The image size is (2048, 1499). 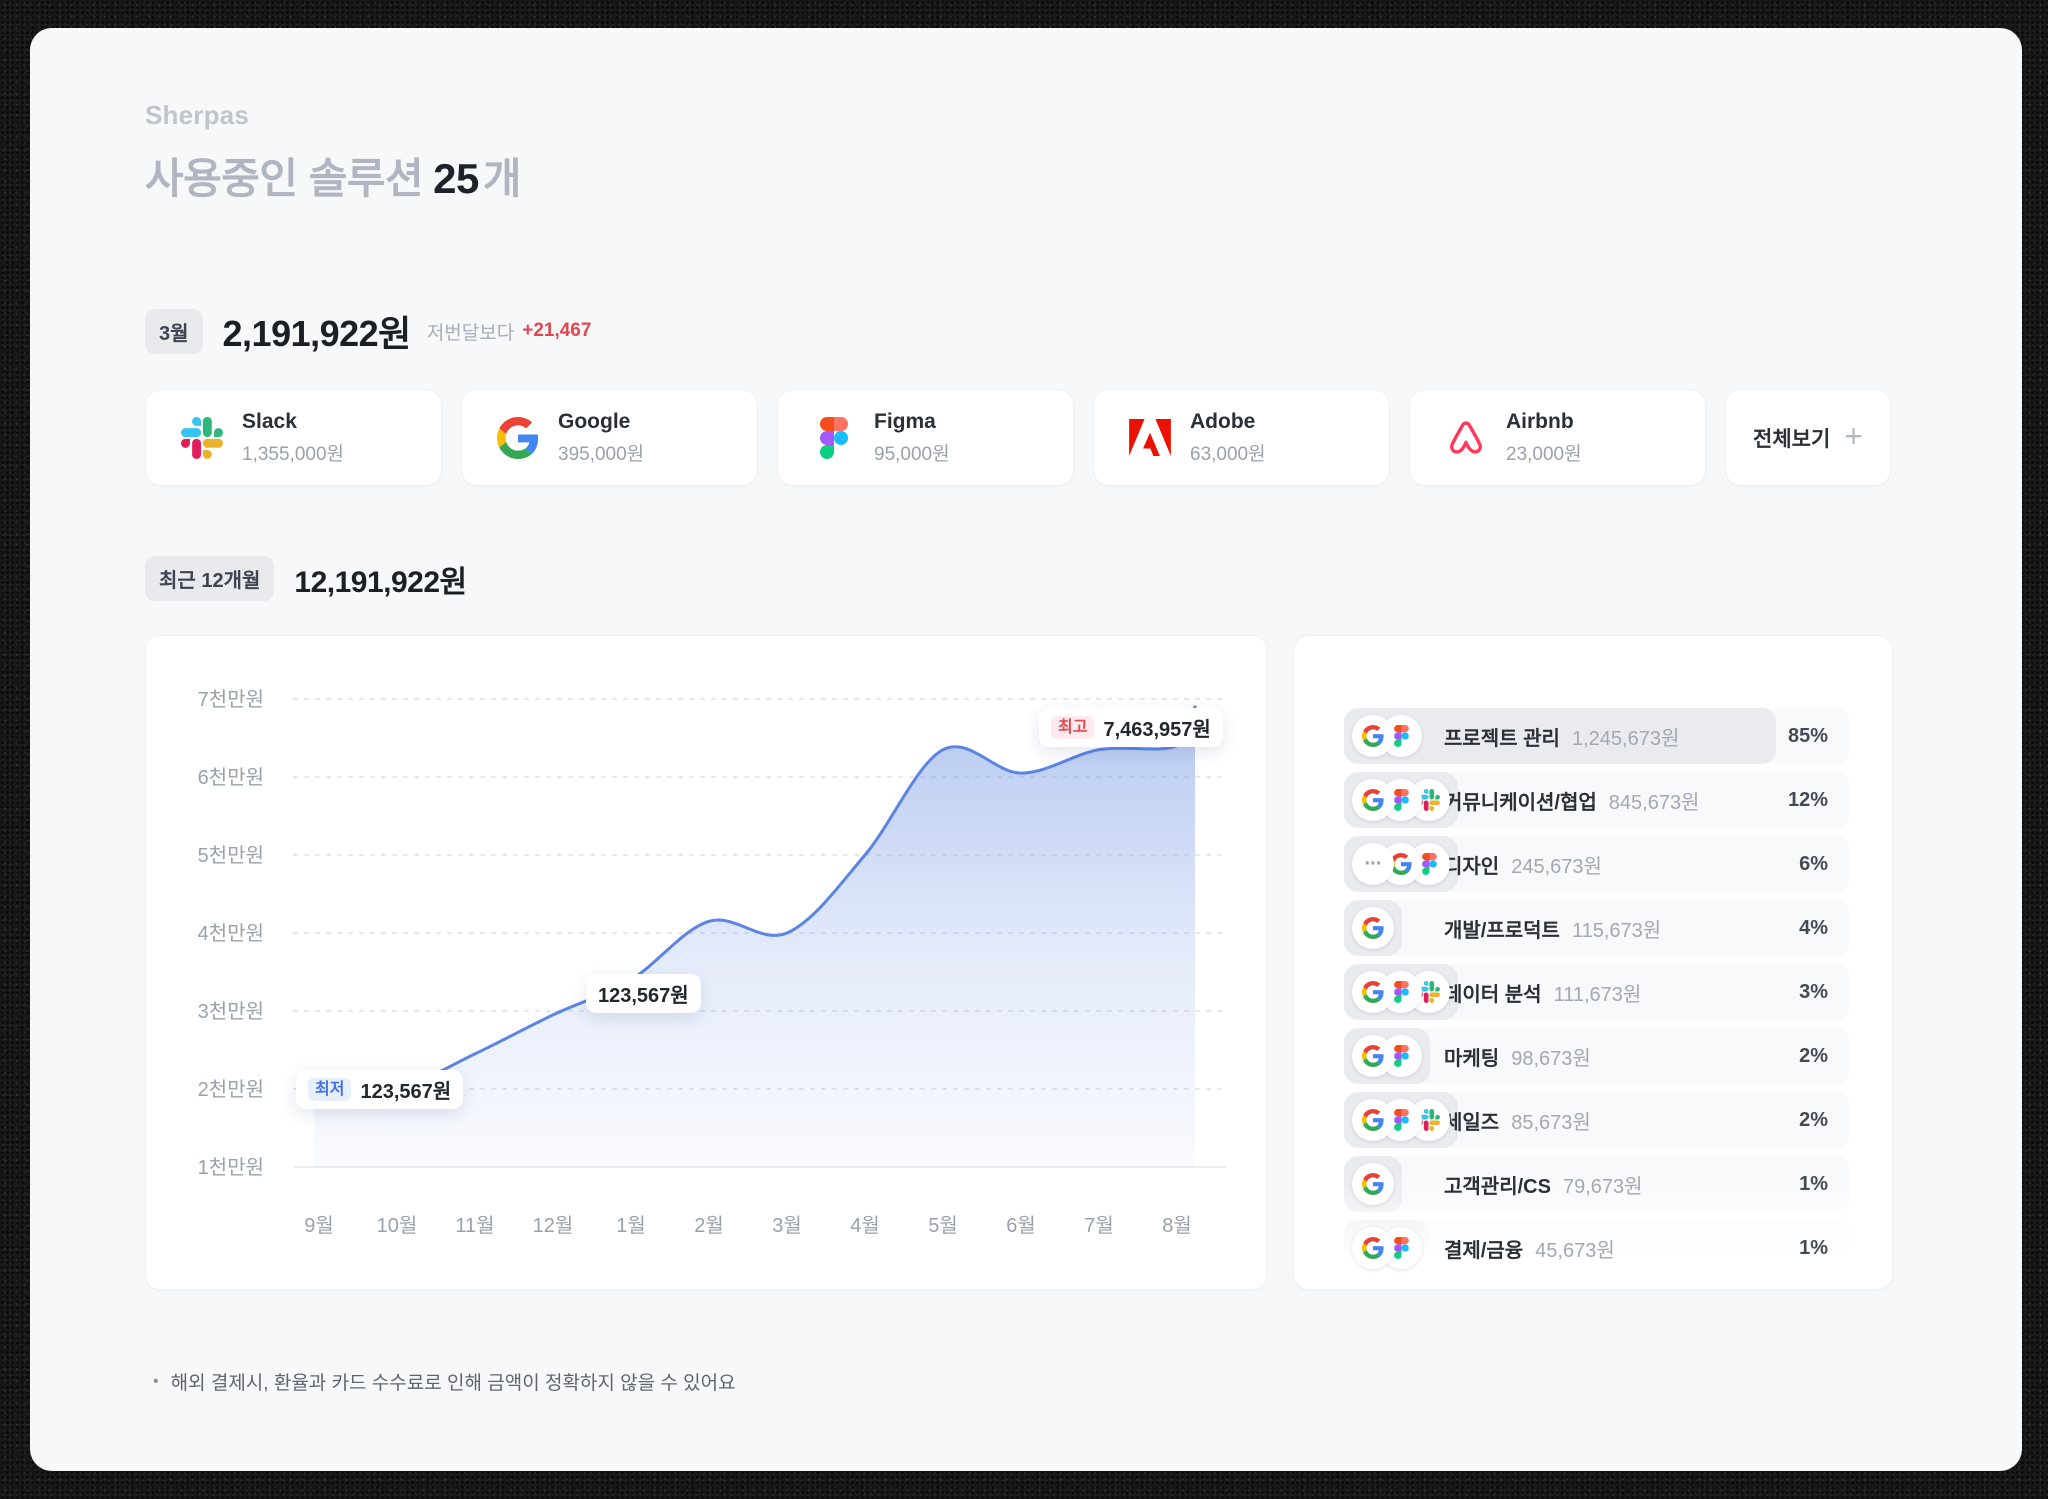 What do you see at coordinates (1792, 439) in the screenshot?
I see `view-all-label: 전체보기` at bounding box center [1792, 439].